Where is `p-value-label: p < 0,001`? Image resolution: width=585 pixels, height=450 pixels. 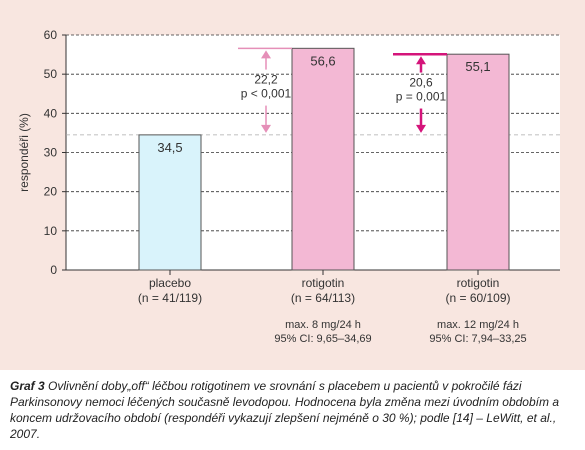
p-value-label: p < 0,001 is located at coordinates (266, 94).